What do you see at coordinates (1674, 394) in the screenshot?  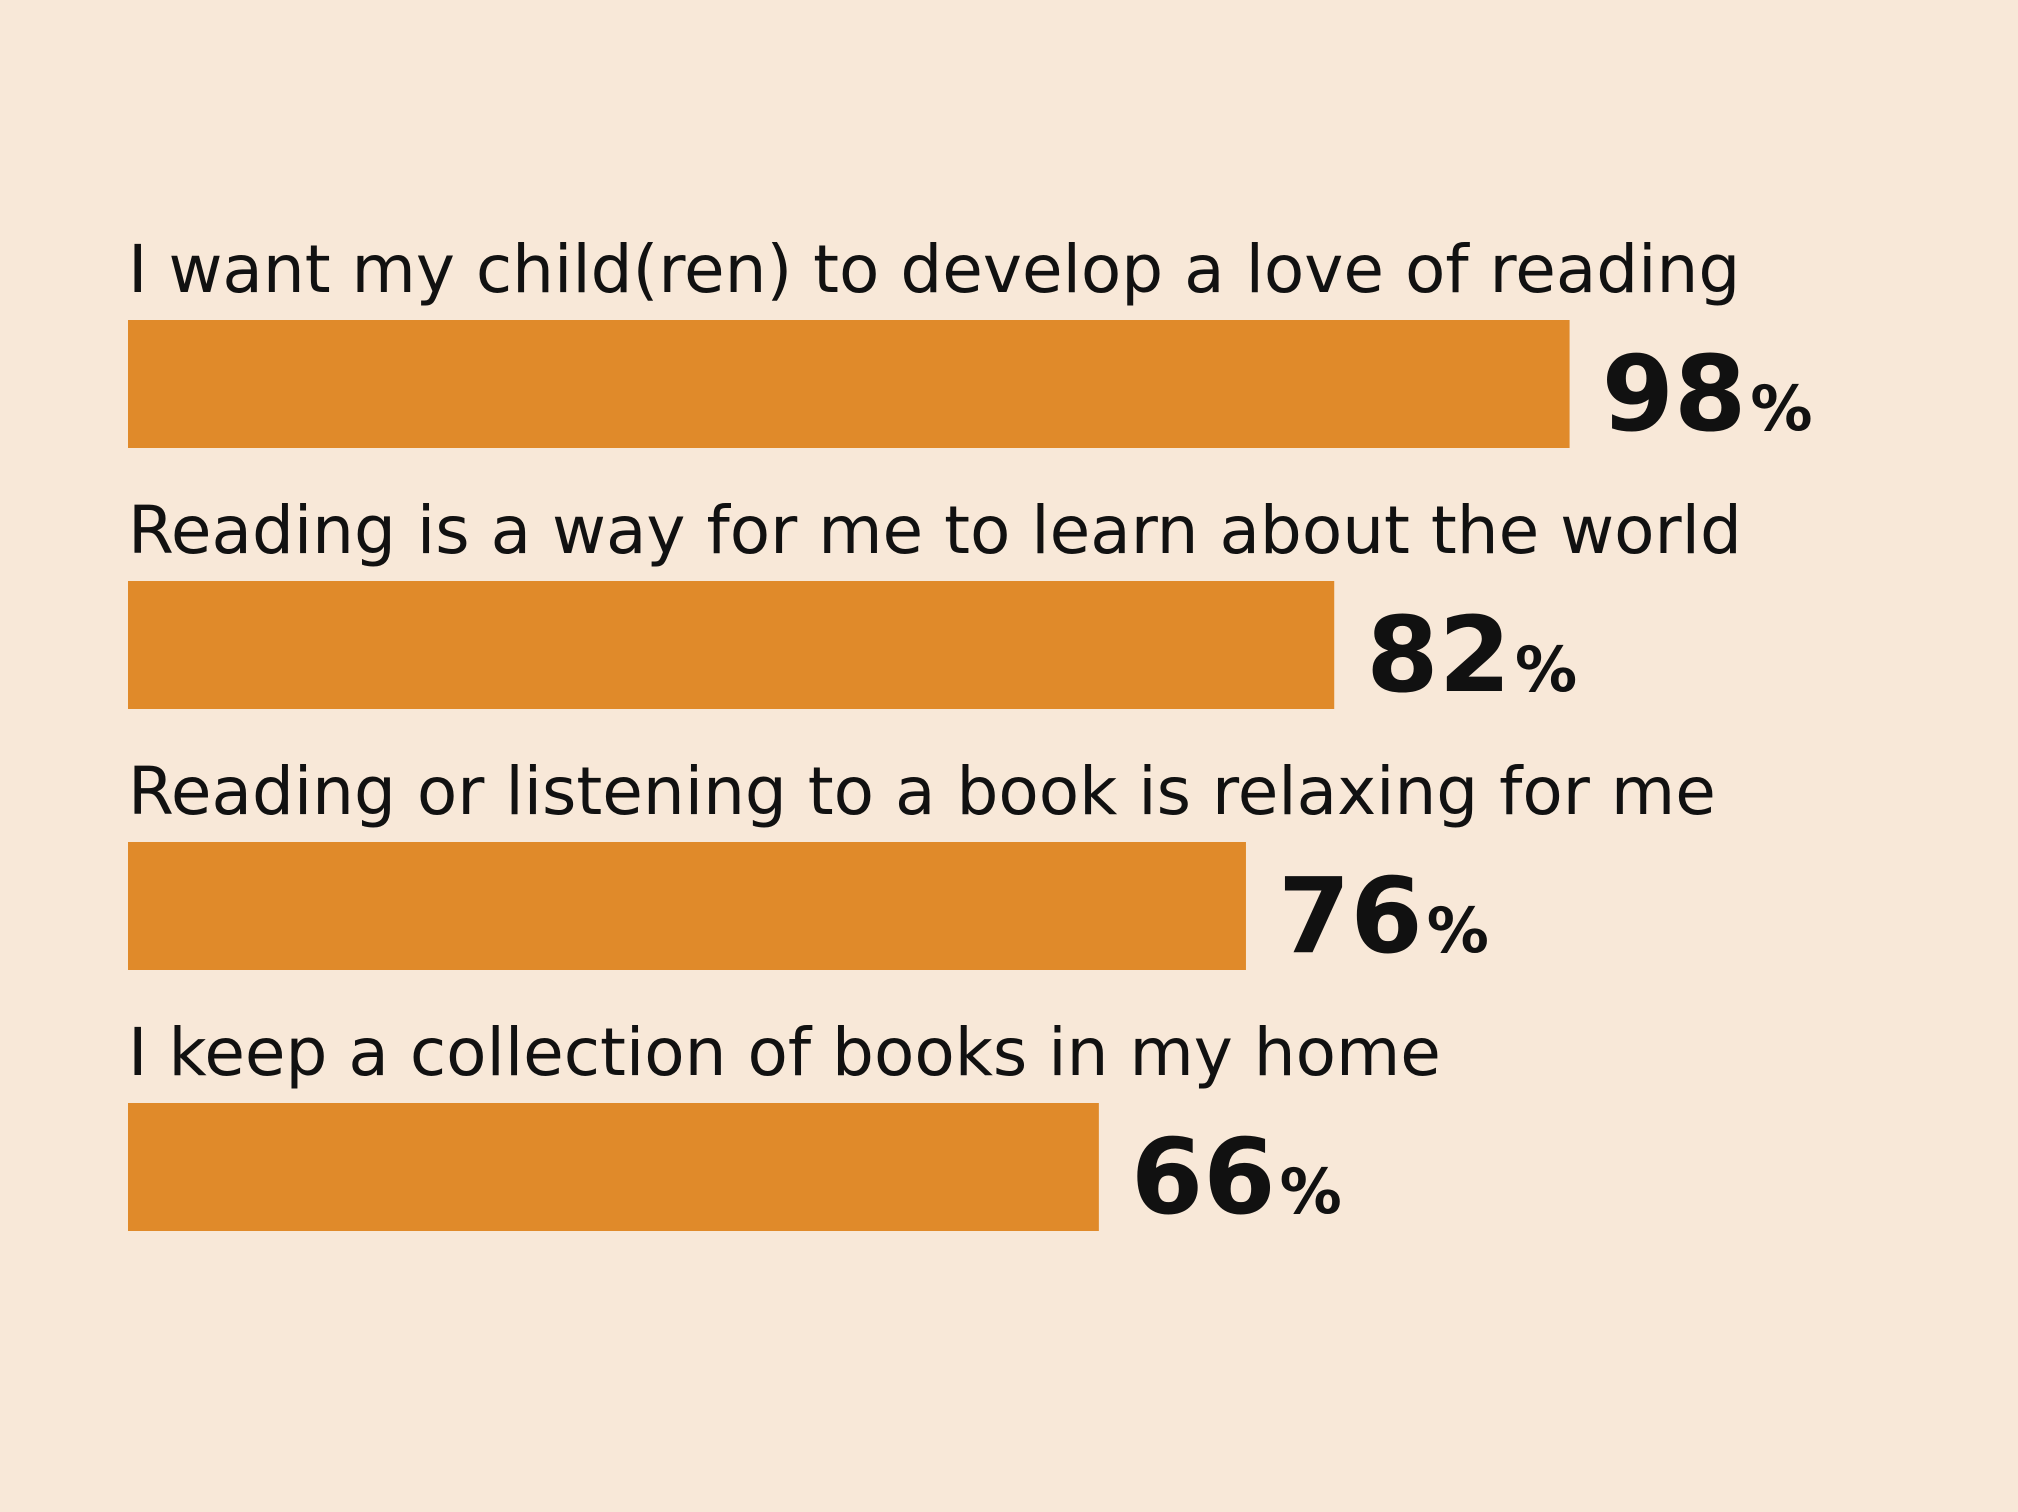 I see `data-label-value: 98` at bounding box center [1674, 394].